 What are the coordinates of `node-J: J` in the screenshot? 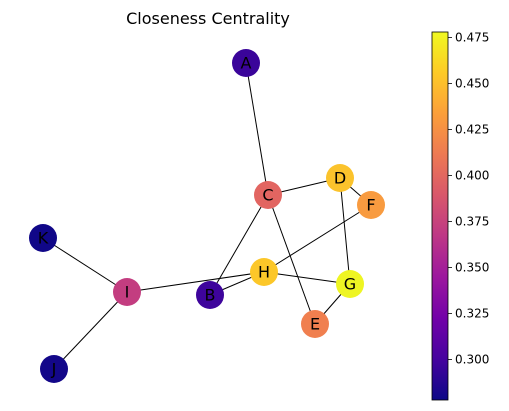 It's located at (54, 369).